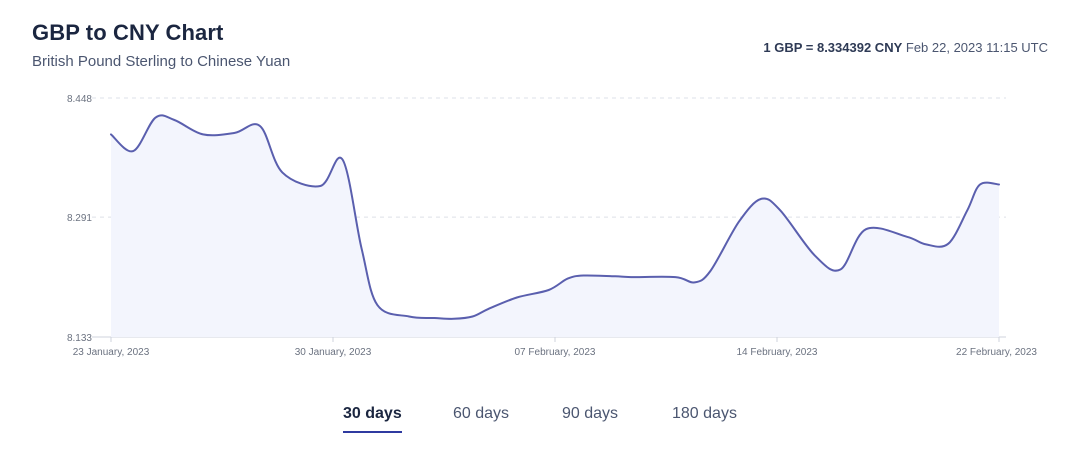 This screenshot has width=1080, height=452. I want to click on x-tick-label: 14 February, 2023, so click(777, 352).